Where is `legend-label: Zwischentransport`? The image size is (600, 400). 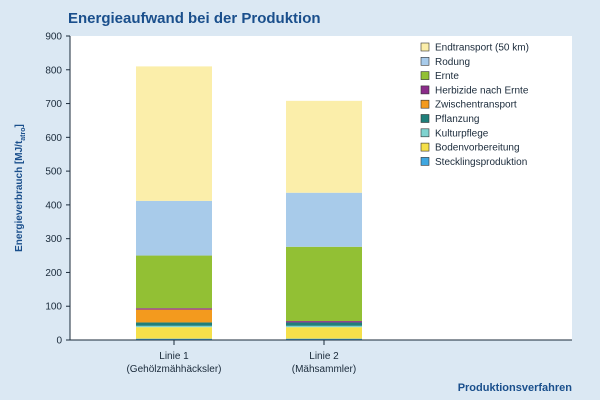
legend-label: Zwischentransport is located at coordinates (476, 105).